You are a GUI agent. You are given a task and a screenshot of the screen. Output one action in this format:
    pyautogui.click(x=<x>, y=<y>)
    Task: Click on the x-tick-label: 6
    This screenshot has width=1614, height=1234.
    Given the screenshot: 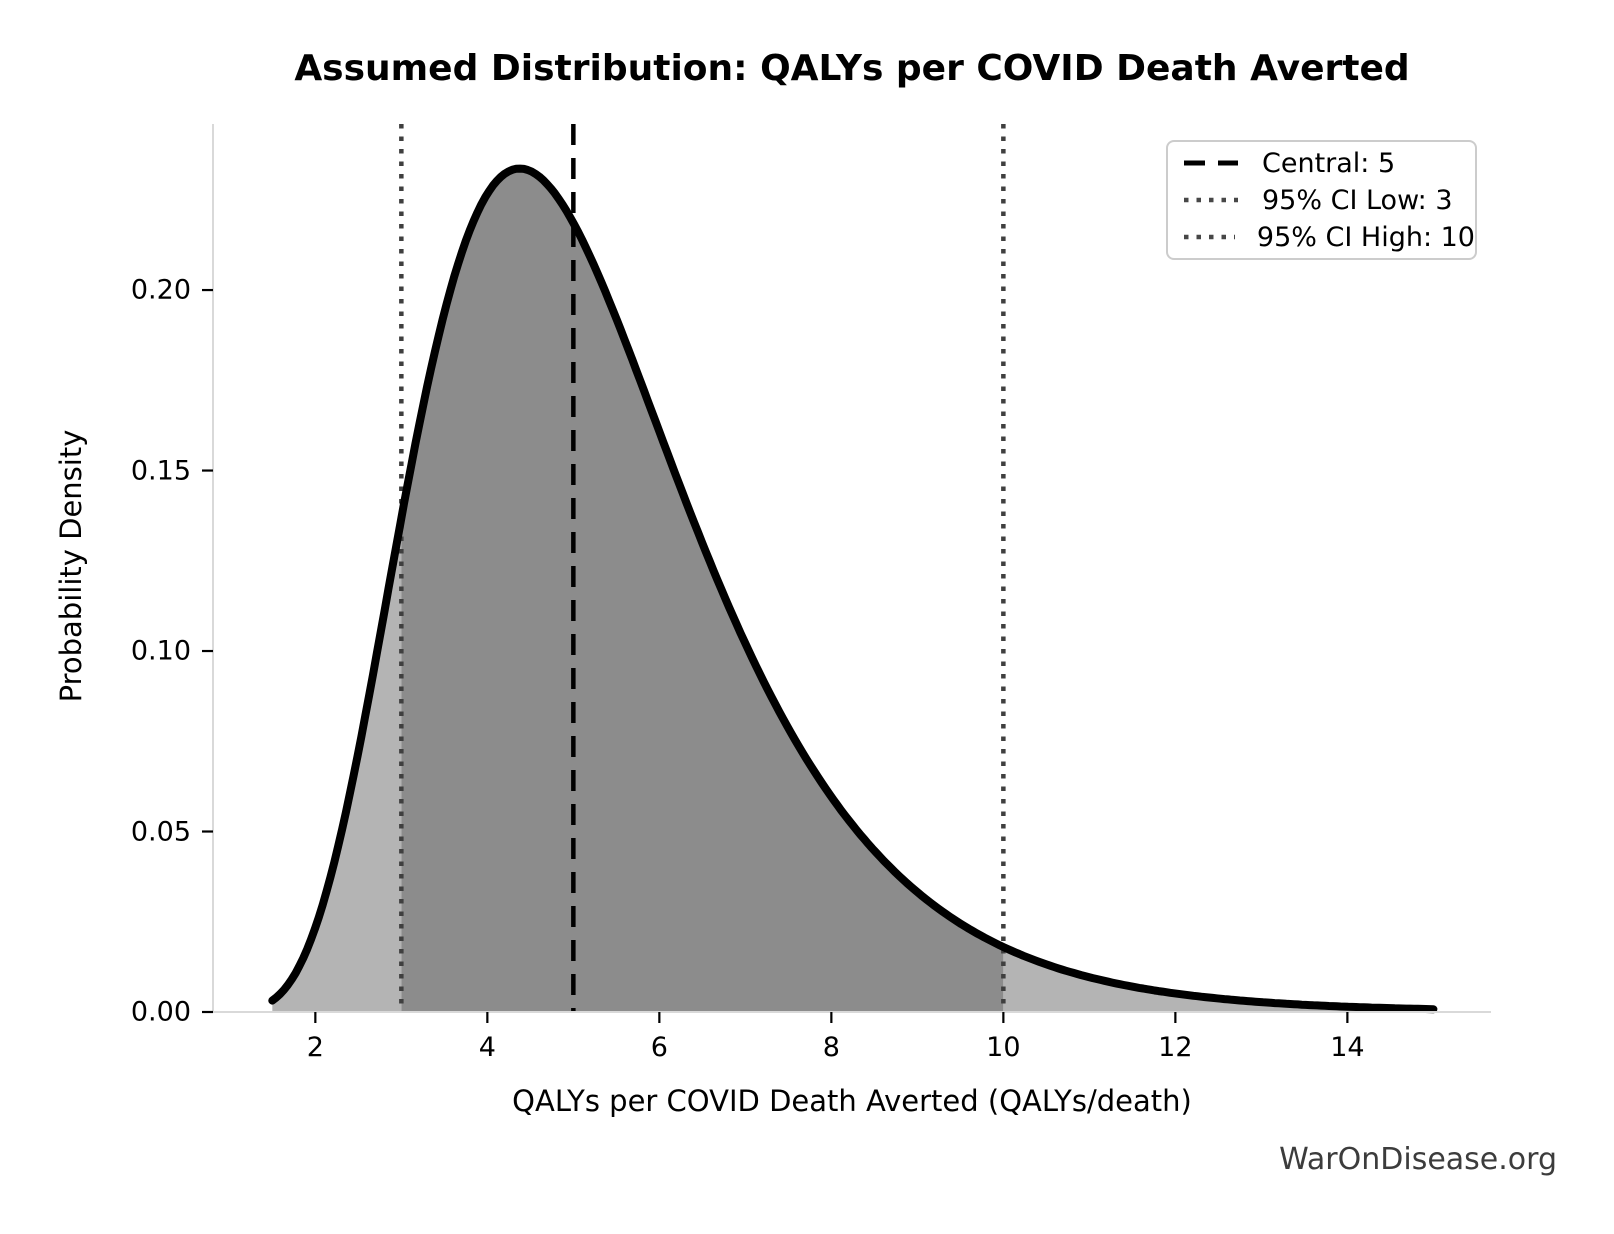 What is the action you would take?
    pyautogui.click(x=659, y=1047)
    